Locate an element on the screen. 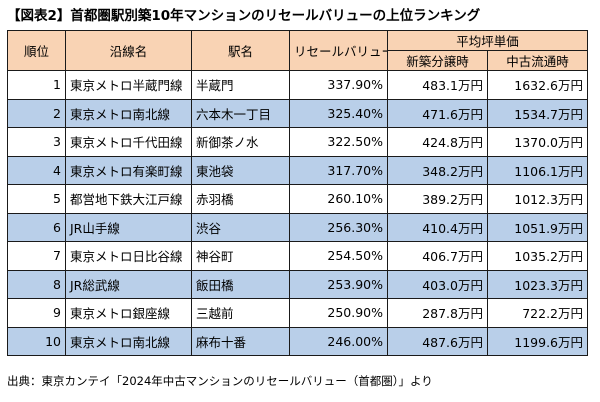 This screenshot has width=600, height=402. line-cell: JR山手線 is located at coordinates (128, 227).